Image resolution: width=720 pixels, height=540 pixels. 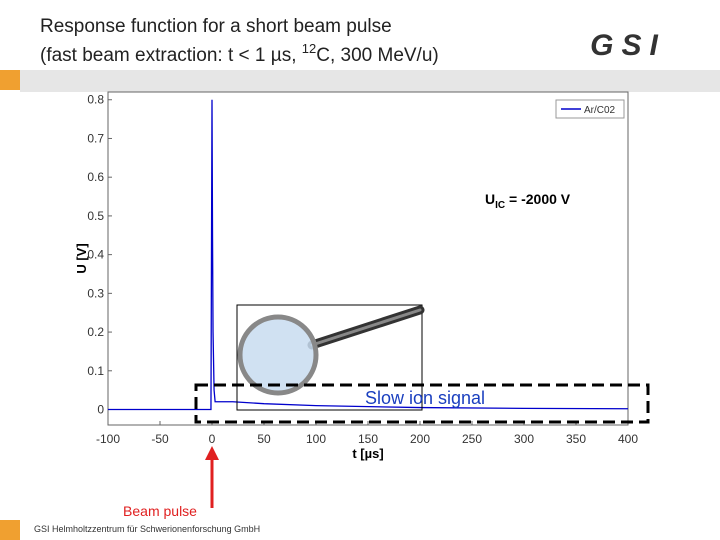 I want to click on dashed-highlight, so click(x=422, y=403).